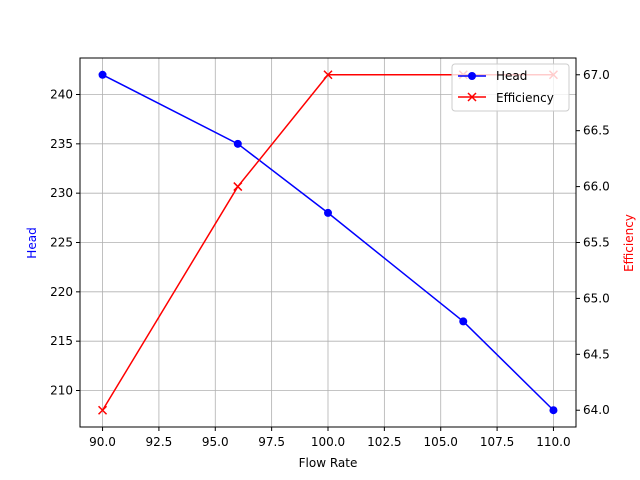 This screenshot has width=640, height=480. I want to click on x-tick-label: 107.5, so click(497, 442).